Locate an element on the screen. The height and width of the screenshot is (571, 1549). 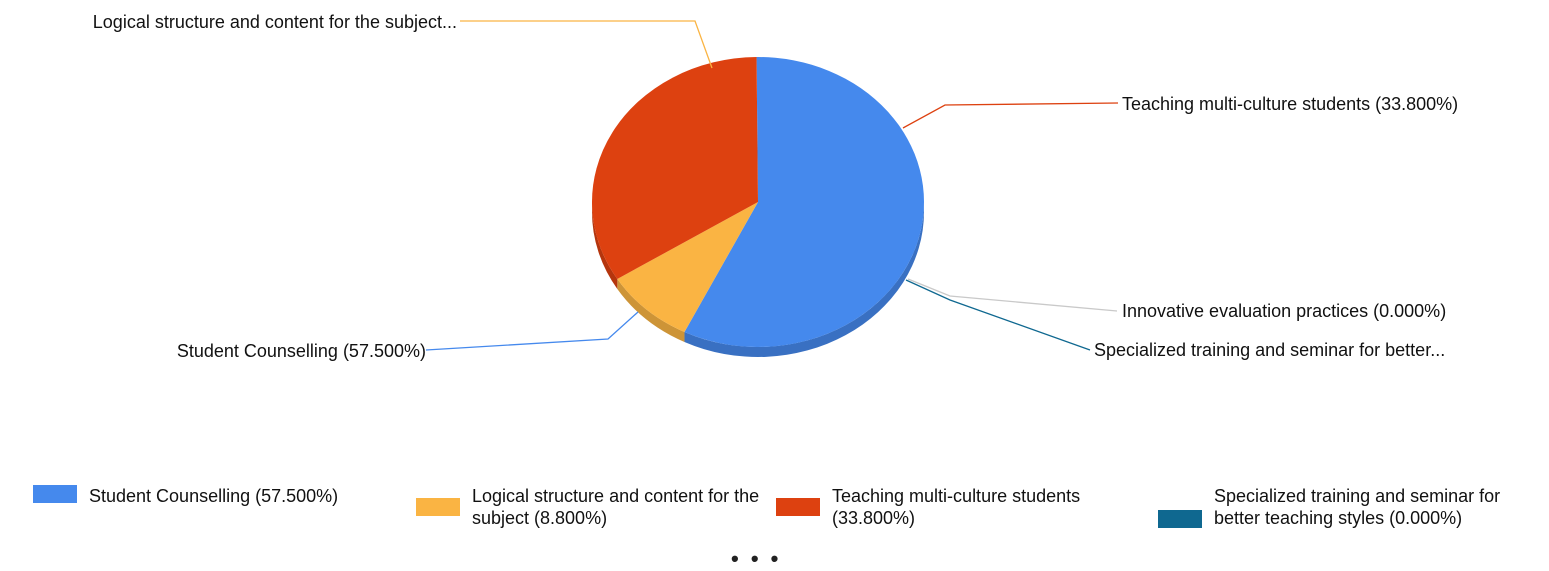
slice-label-student-counselling: Student Counselling (57.500%) is located at coordinates (301, 351).